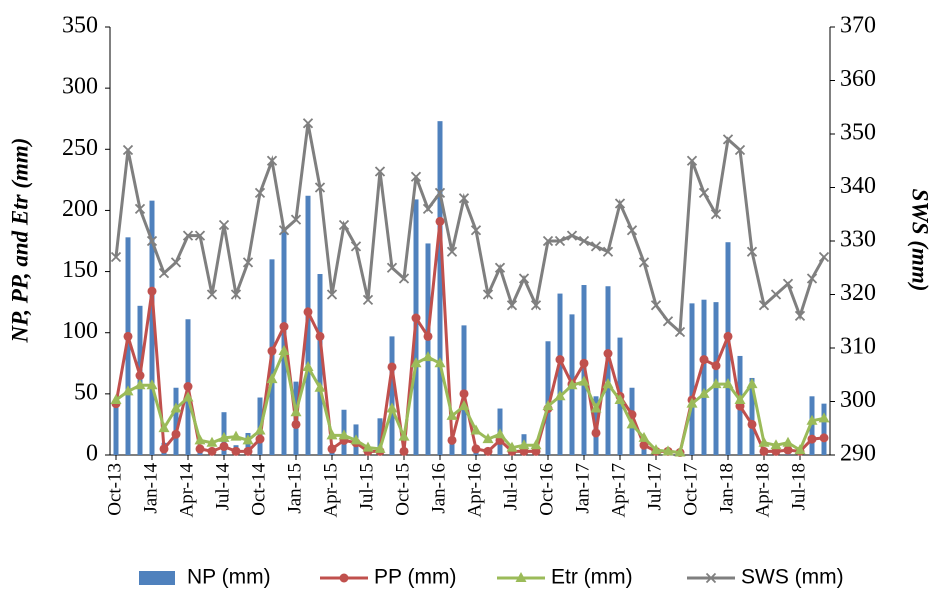 Image resolution: width=934 pixels, height=593 pixels. I want to click on x-tick-label: Jul-17, so click(654, 487).